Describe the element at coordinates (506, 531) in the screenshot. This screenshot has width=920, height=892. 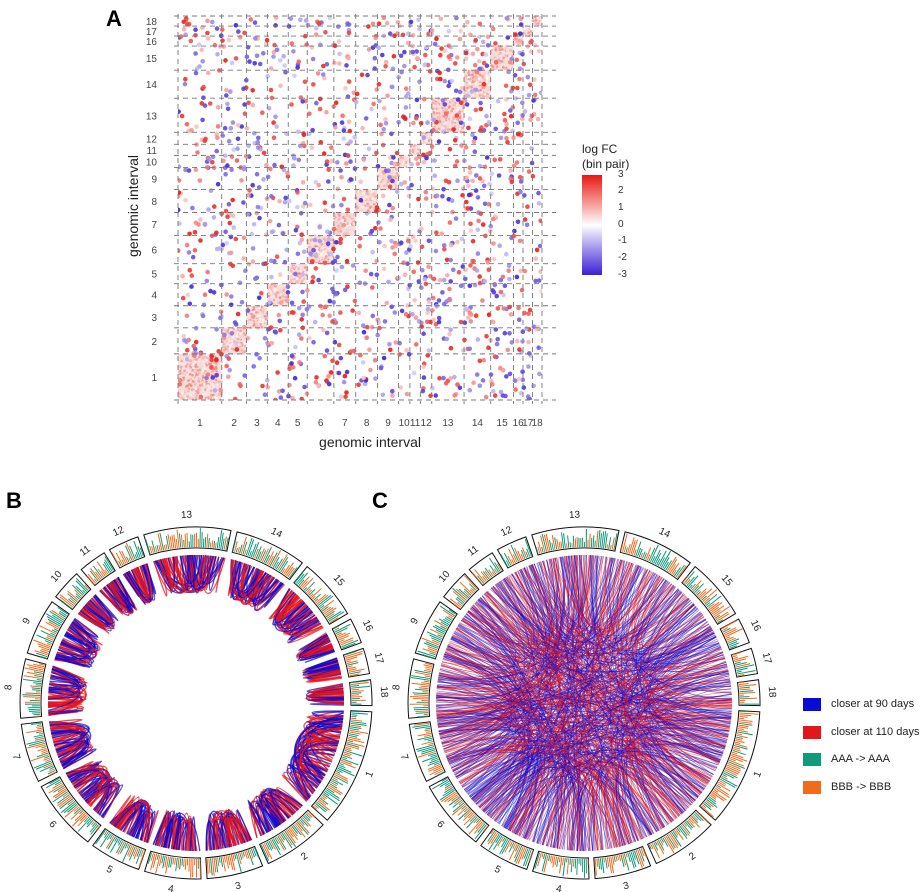
I see `sector-label: 12` at that location.